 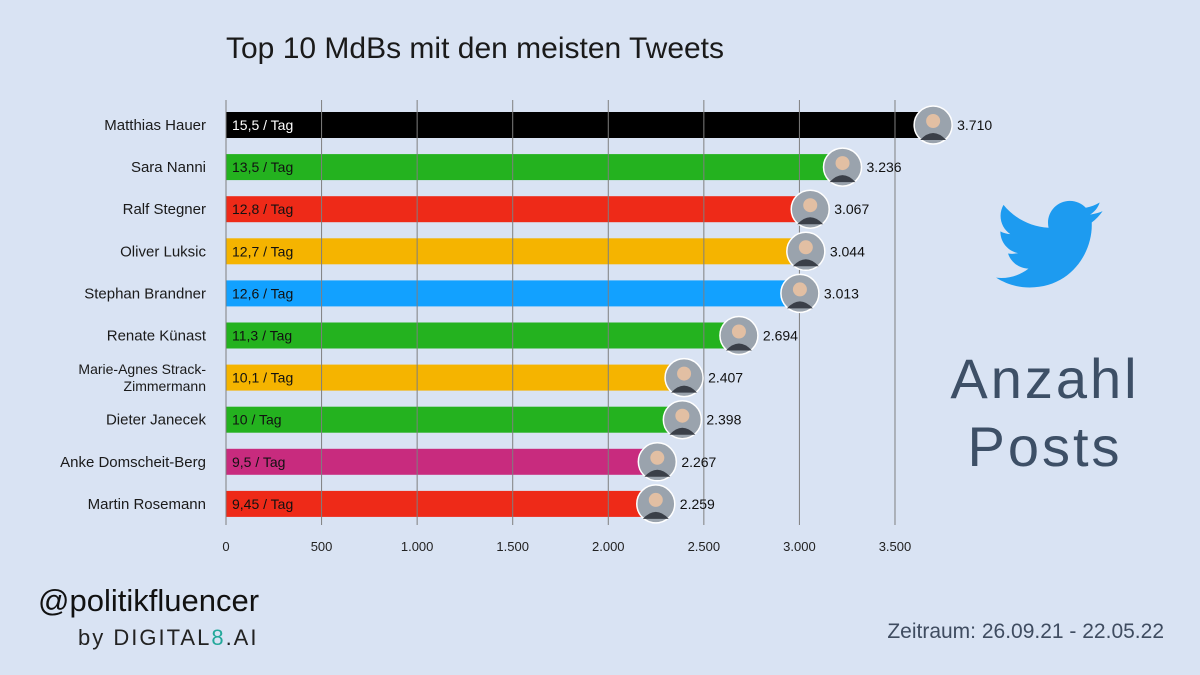 I want to click on category-label: Martin Rosemann, so click(x=147, y=504).